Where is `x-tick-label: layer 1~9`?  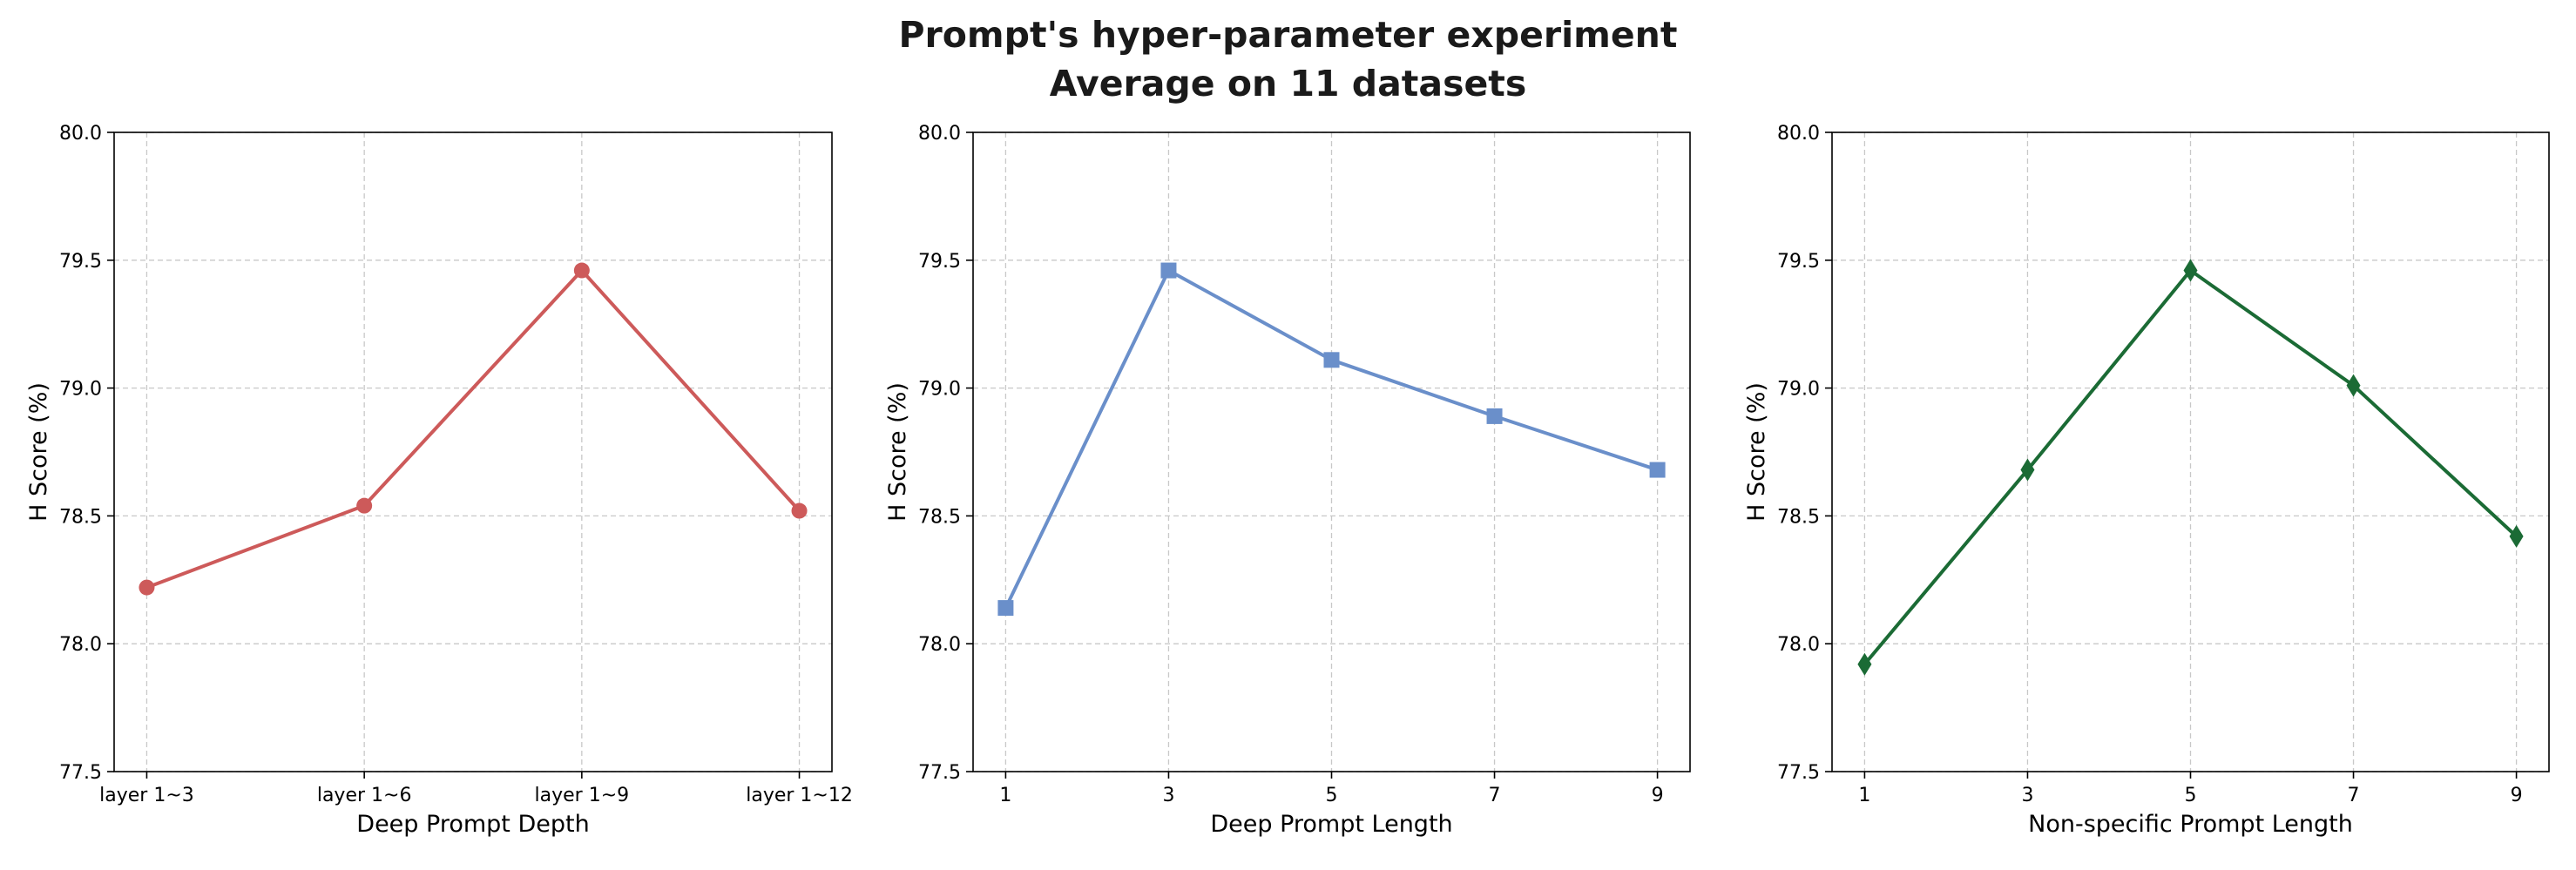
x-tick-label: layer 1~9 is located at coordinates (582, 795).